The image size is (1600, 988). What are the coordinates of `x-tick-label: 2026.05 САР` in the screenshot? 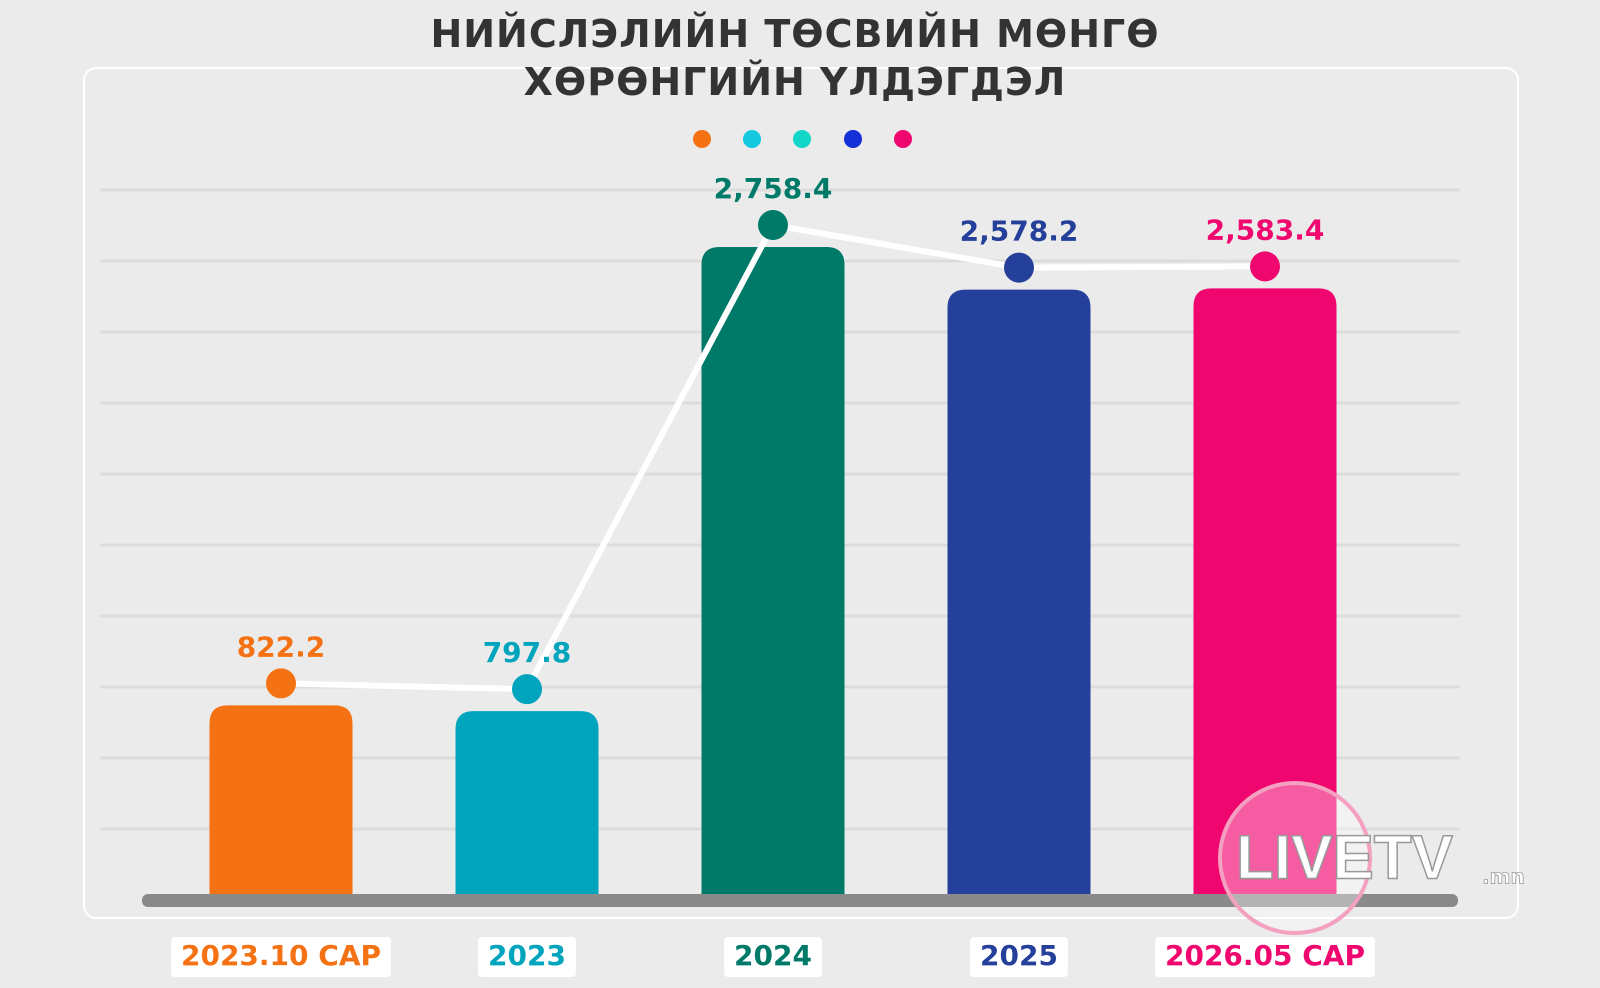 It's located at (1265, 955).